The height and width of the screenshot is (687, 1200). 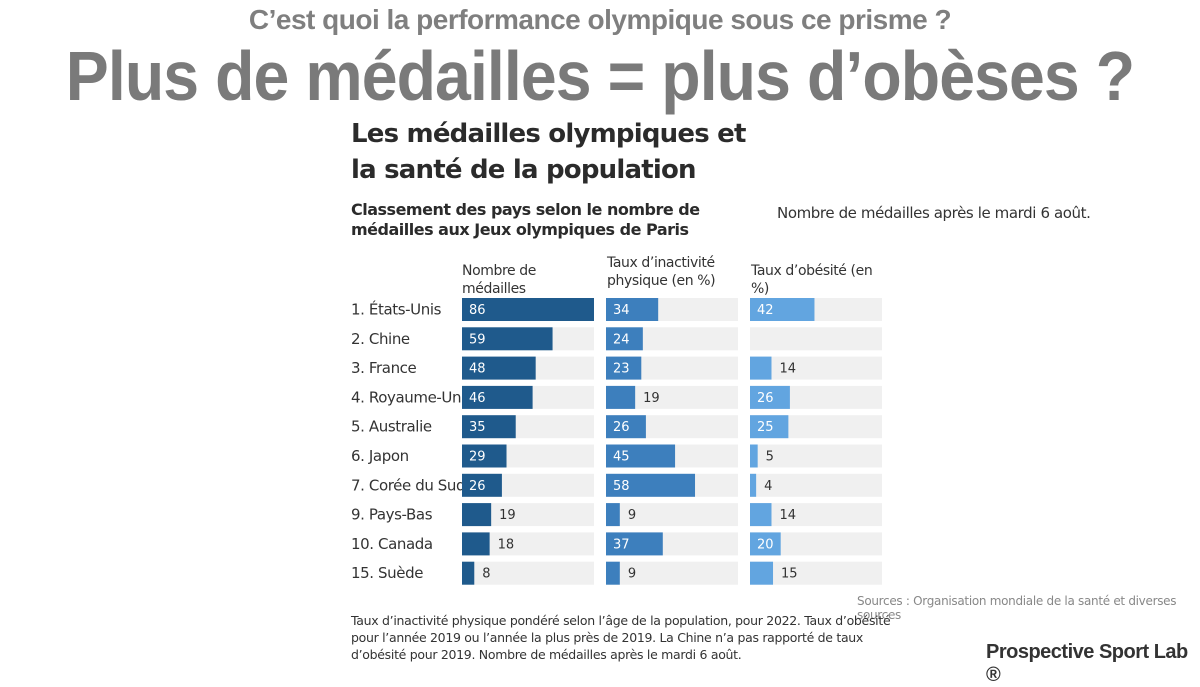 What do you see at coordinates (408, 397) in the screenshot?
I see `country-label: 4. Royaume-Uni` at bounding box center [408, 397].